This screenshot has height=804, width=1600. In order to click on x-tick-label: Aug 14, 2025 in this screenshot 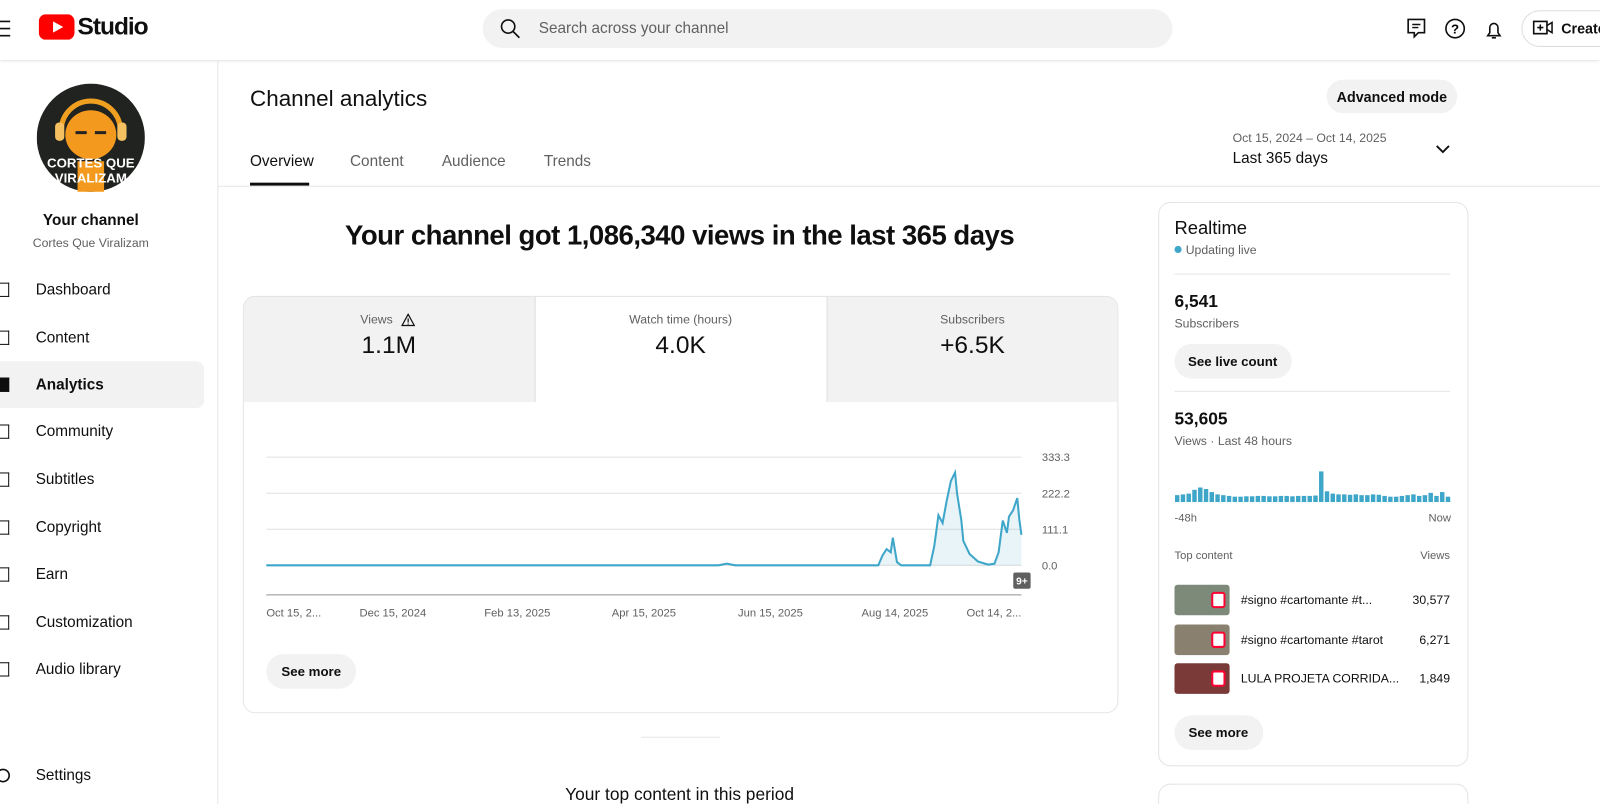, I will do `click(895, 613)`.